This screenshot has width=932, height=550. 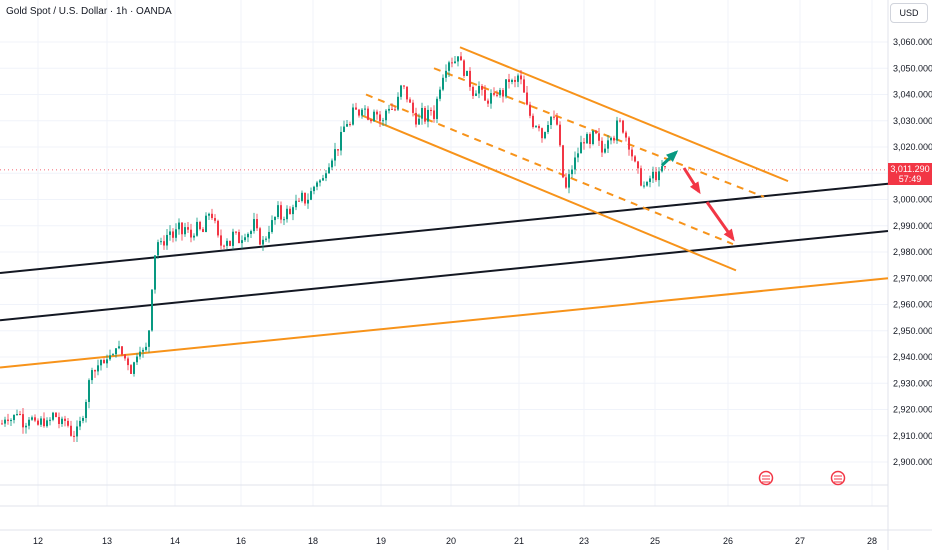 What do you see at coordinates (800, 541) in the screenshot?
I see `x-tick-label: 27` at bounding box center [800, 541].